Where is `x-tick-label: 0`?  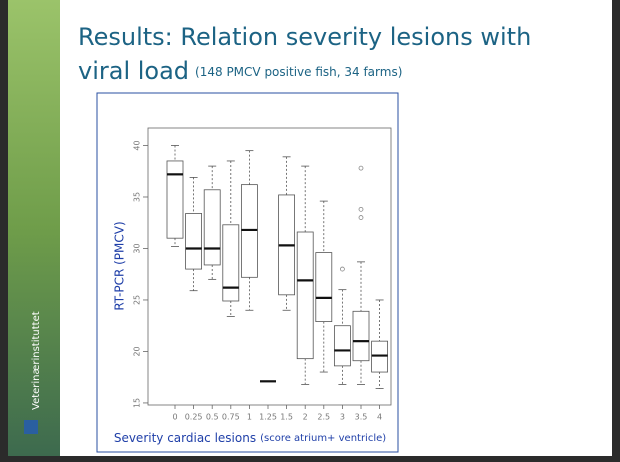 x-tick-label: 0 is located at coordinates (174, 417).